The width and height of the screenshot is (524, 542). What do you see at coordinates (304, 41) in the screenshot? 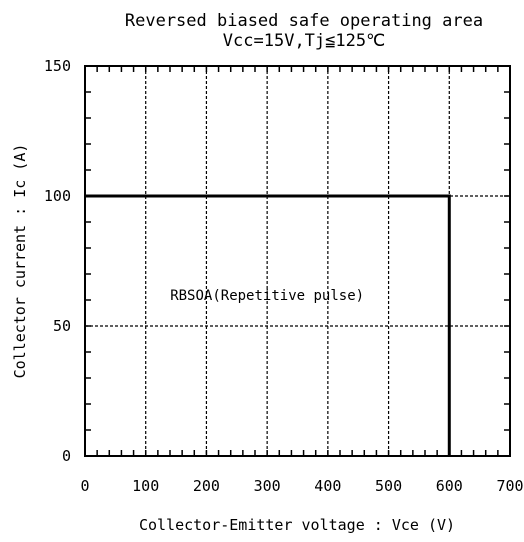
I see `chart-subtitle: Vcc=15V,Tj≦125℃` at bounding box center [304, 41].